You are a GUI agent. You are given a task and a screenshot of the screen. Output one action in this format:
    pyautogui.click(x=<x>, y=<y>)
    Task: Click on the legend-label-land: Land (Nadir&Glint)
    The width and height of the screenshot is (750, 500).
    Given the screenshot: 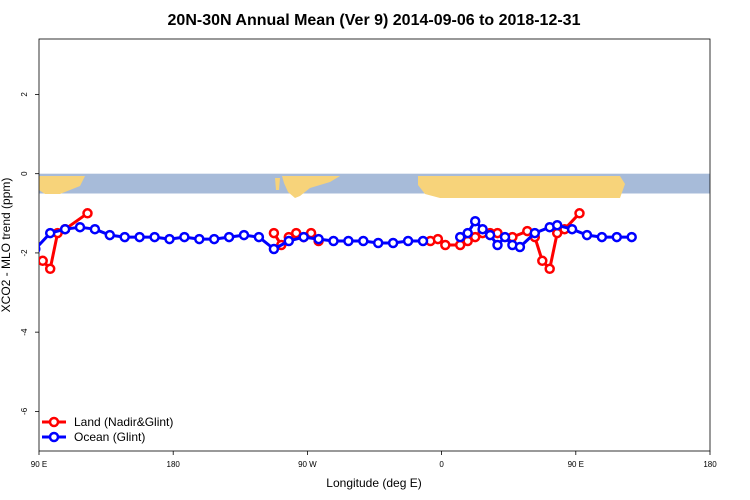 What is the action you would take?
    pyautogui.click(x=123, y=422)
    